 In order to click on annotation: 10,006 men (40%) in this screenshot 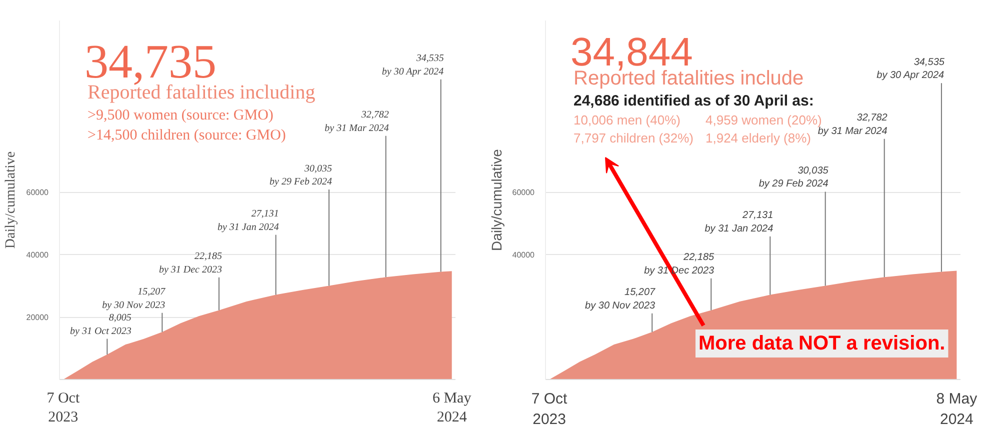, I will do `click(627, 120)`.